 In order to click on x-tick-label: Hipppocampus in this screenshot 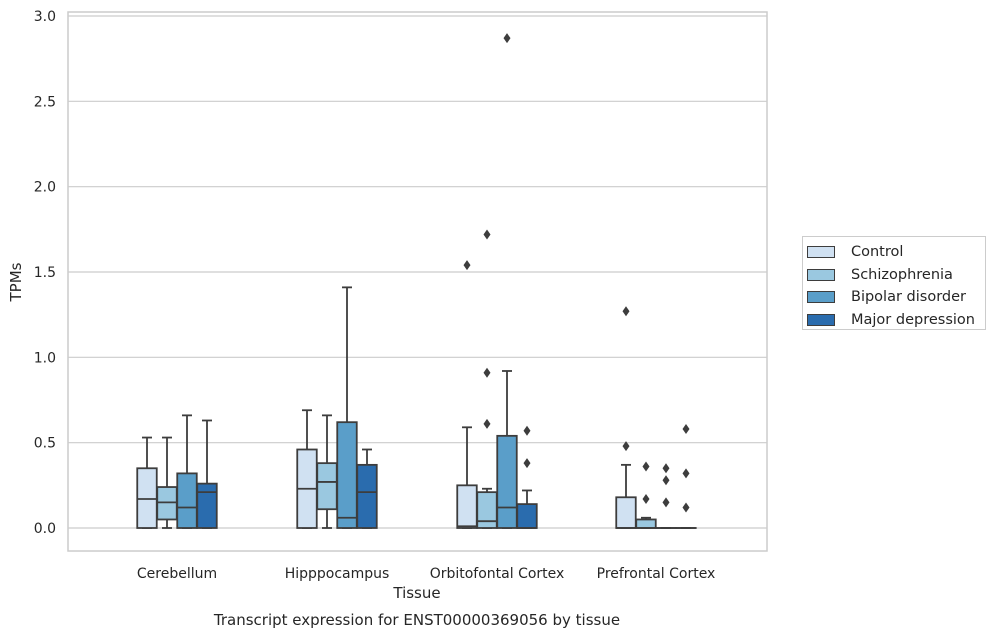, I will do `click(337, 574)`.